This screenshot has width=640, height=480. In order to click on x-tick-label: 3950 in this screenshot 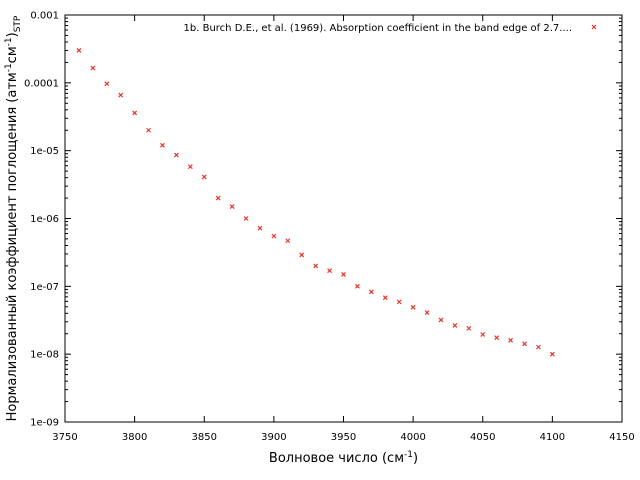, I will do `click(343, 437)`.